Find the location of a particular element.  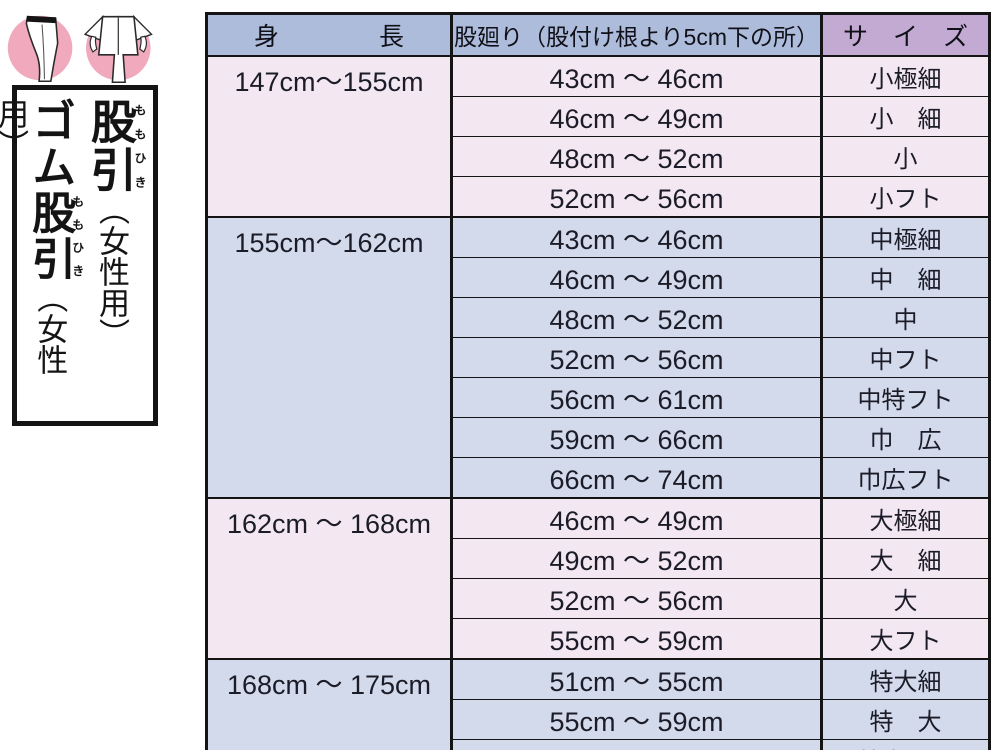

waist-cell: 59cm ～ 66cm is located at coordinates (636, 437).